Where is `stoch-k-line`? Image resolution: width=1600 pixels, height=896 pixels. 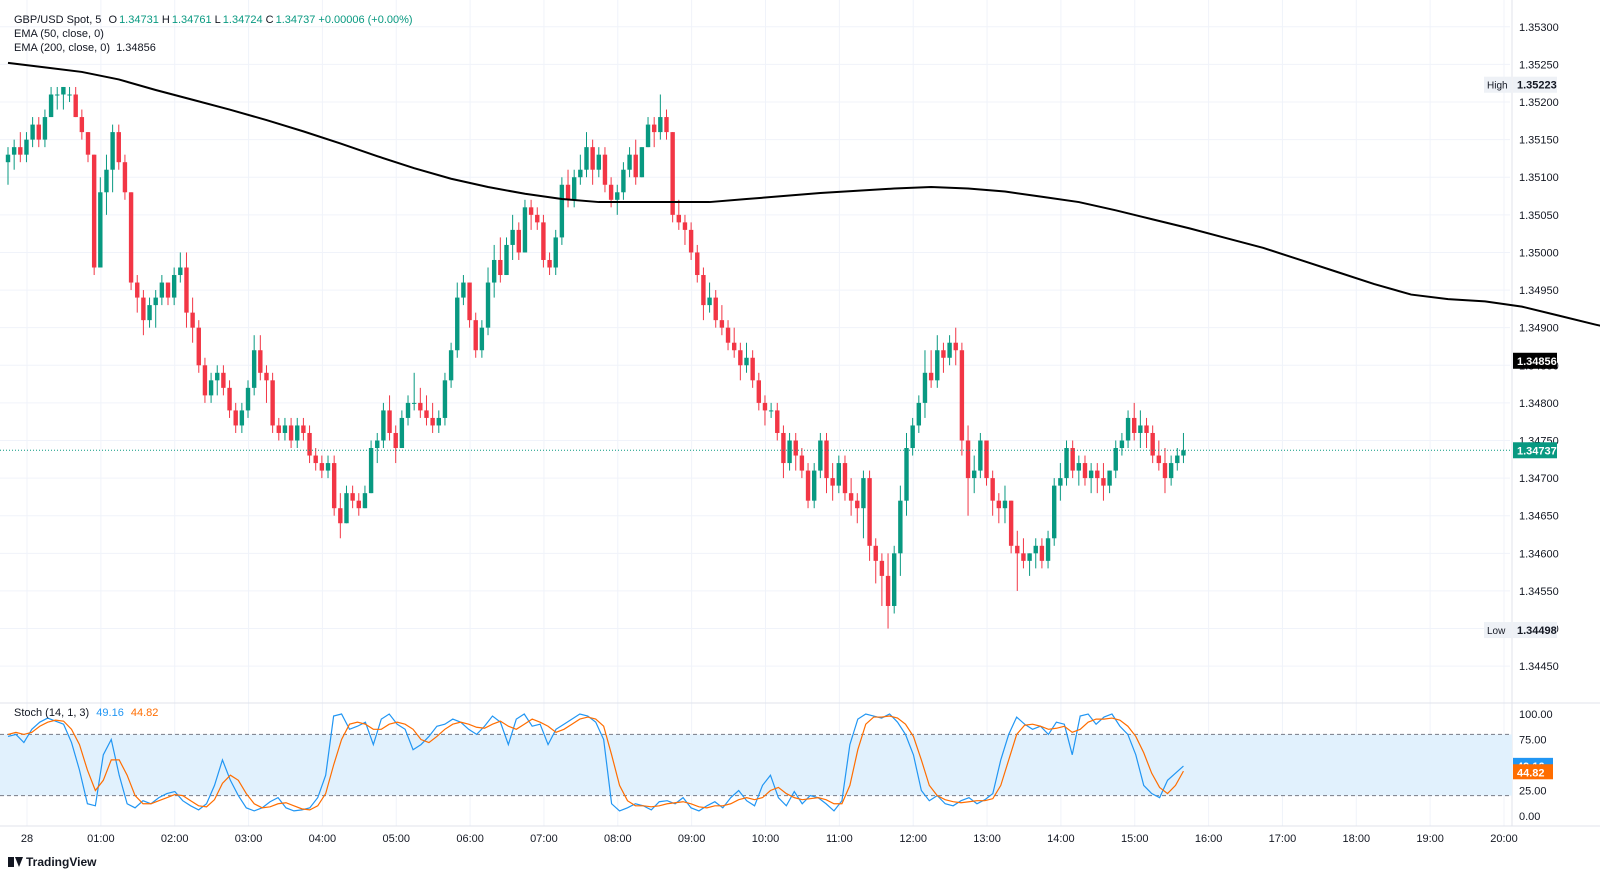
stoch-k-line is located at coordinates (595, 762).